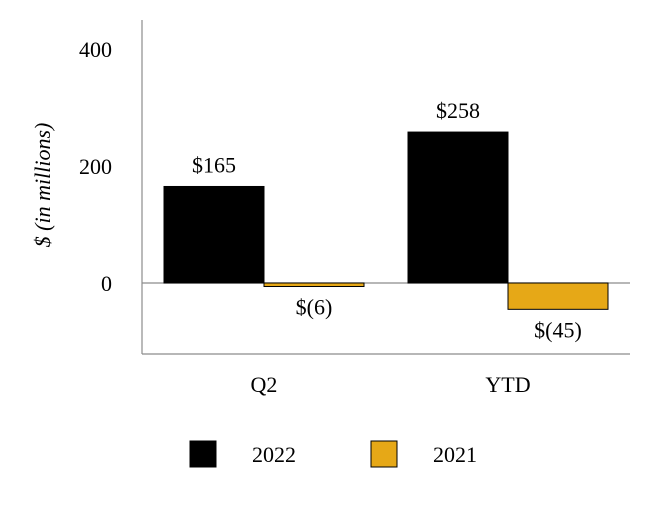 The width and height of the screenshot is (650, 505). Describe the element at coordinates (558, 296) in the screenshot. I see `bar-2021-ytd` at that location.